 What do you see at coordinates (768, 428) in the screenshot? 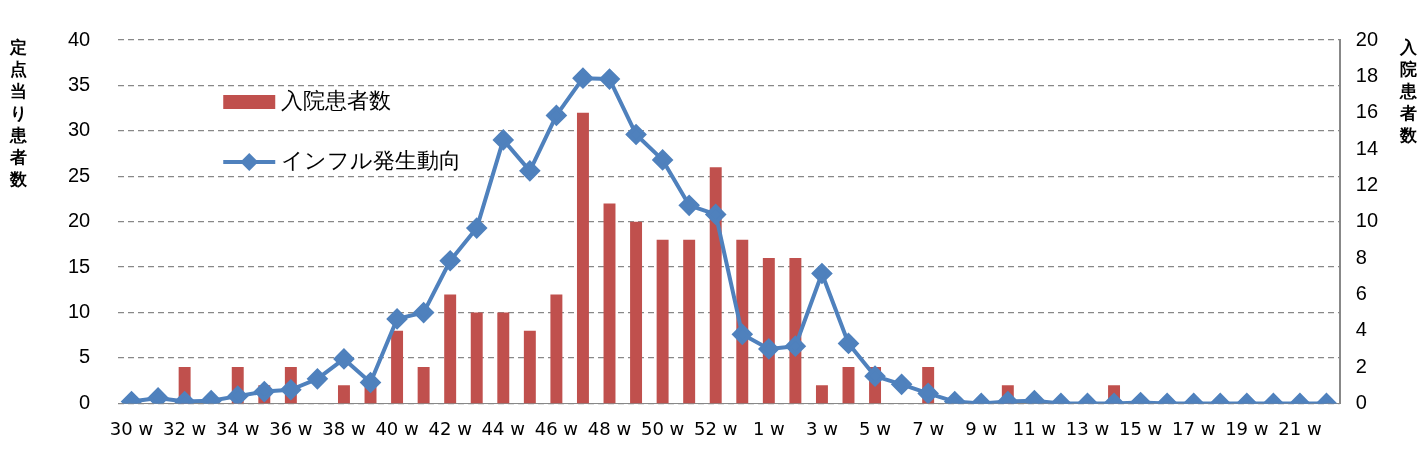
I see `x-tick-label: 1 w` at bounding box center [768, 428].